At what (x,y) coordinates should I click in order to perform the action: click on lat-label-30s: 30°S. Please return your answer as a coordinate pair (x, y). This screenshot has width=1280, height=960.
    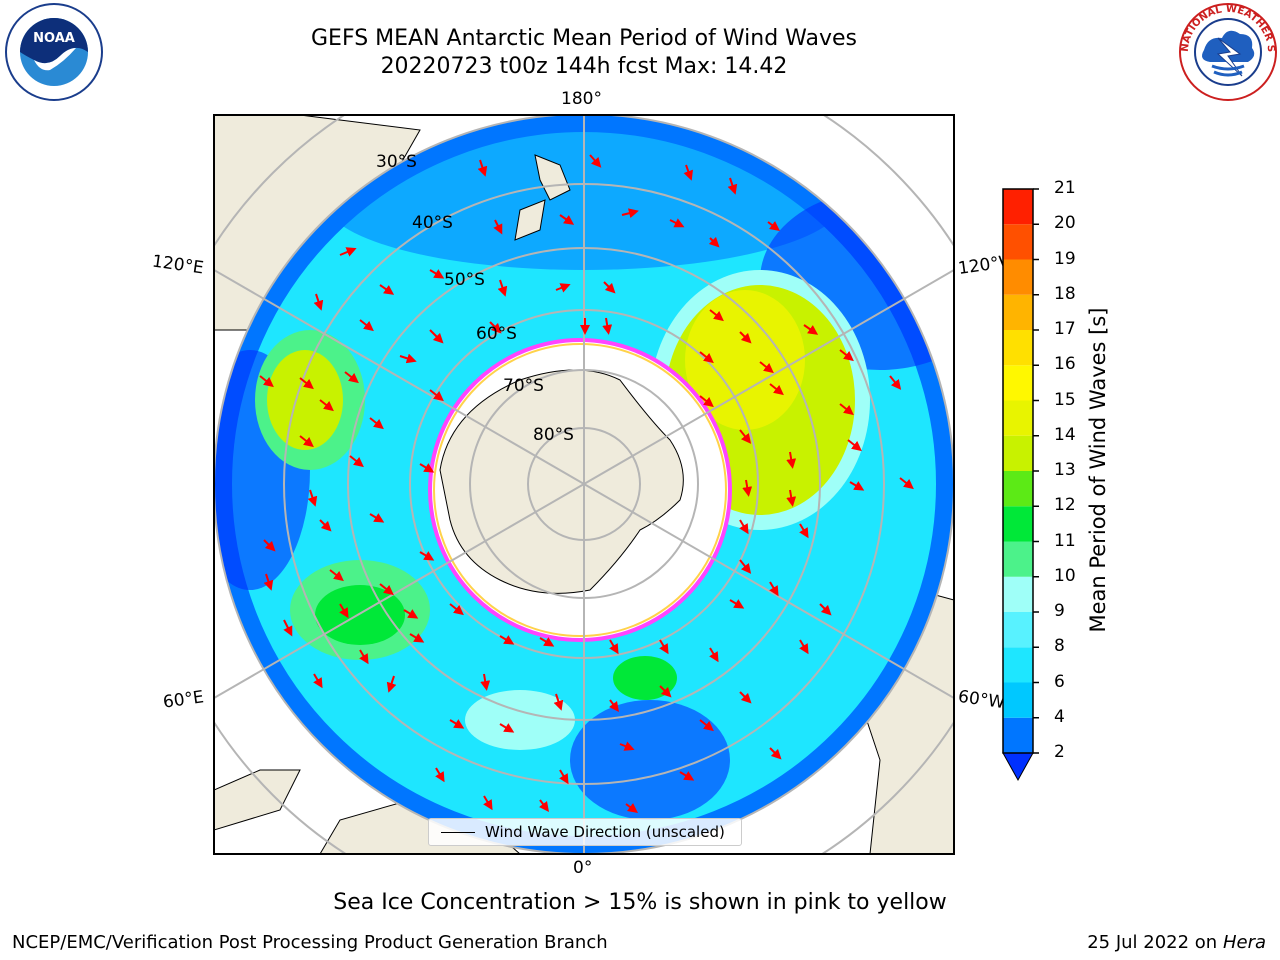
    Looking at the image, I should click on (396, 162).